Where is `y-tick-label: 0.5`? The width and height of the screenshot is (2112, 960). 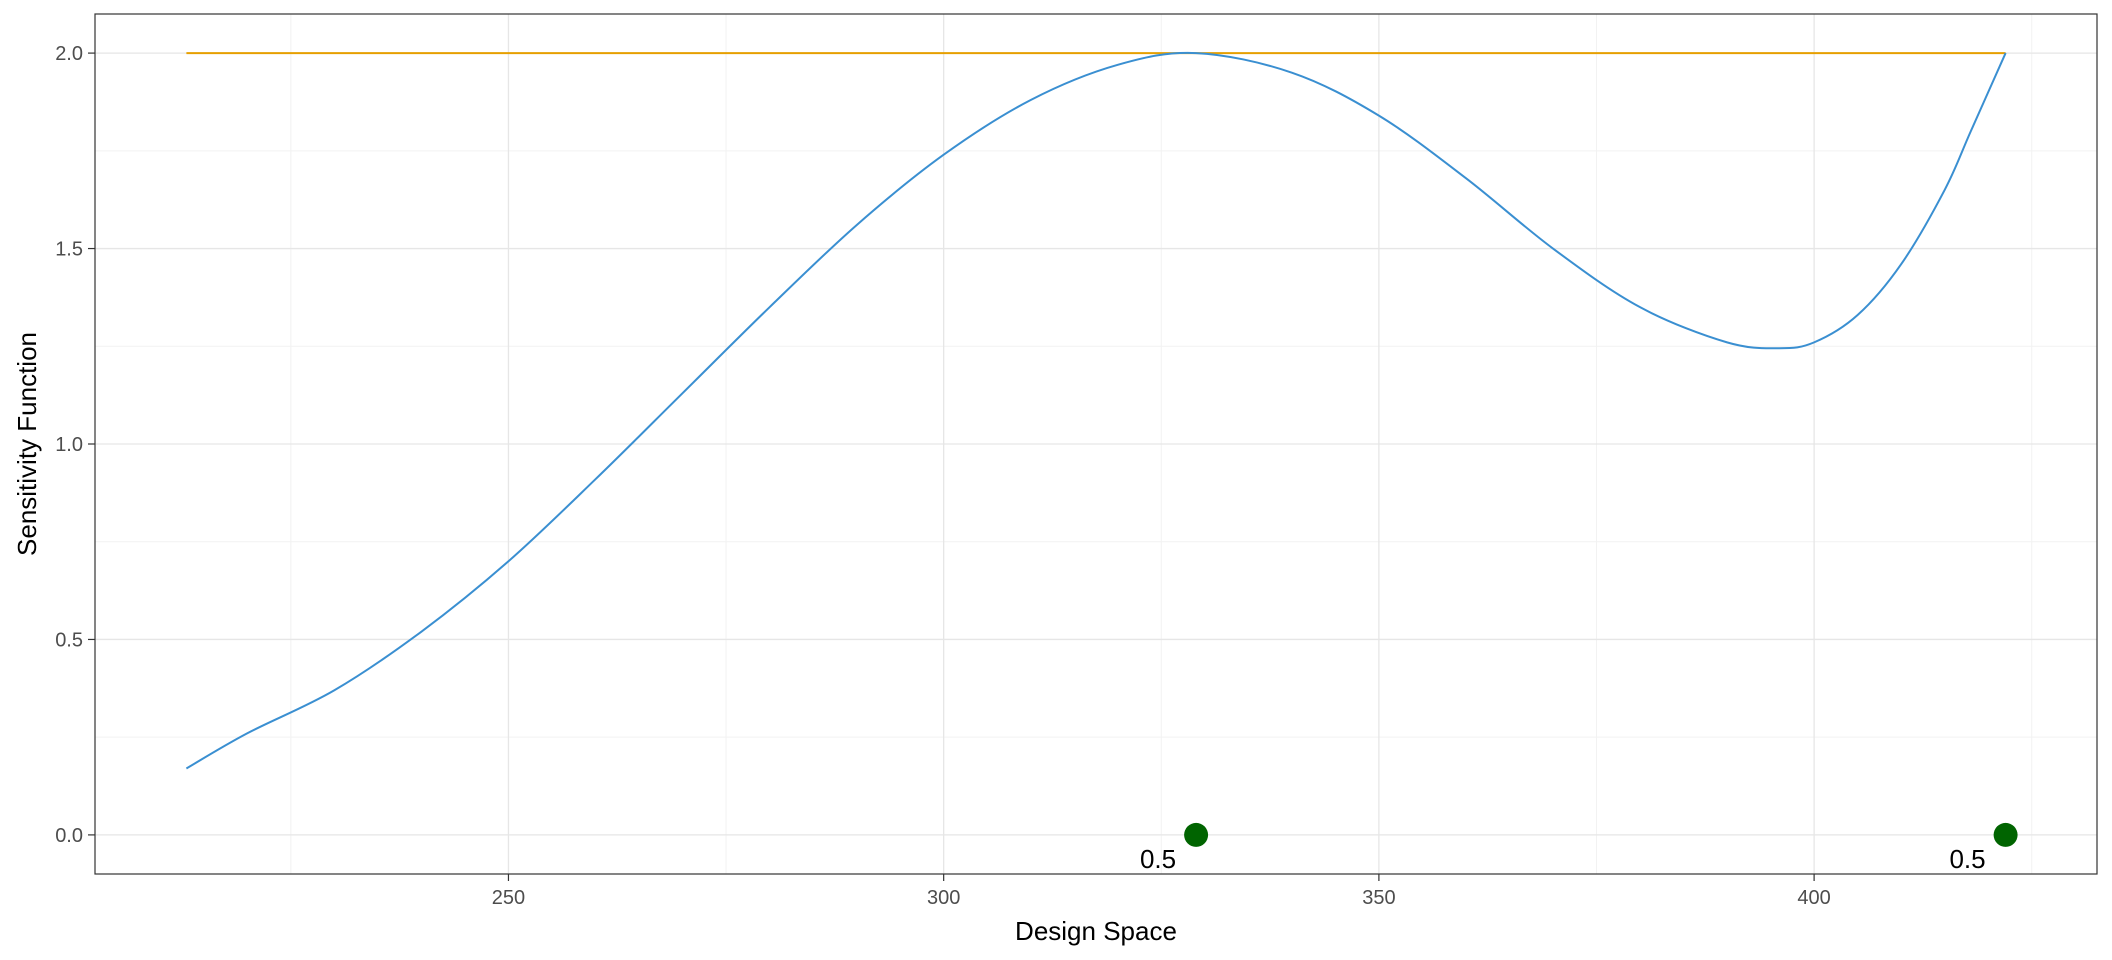
y-tick-label: 0.5 is located at coordinates (69, 640).